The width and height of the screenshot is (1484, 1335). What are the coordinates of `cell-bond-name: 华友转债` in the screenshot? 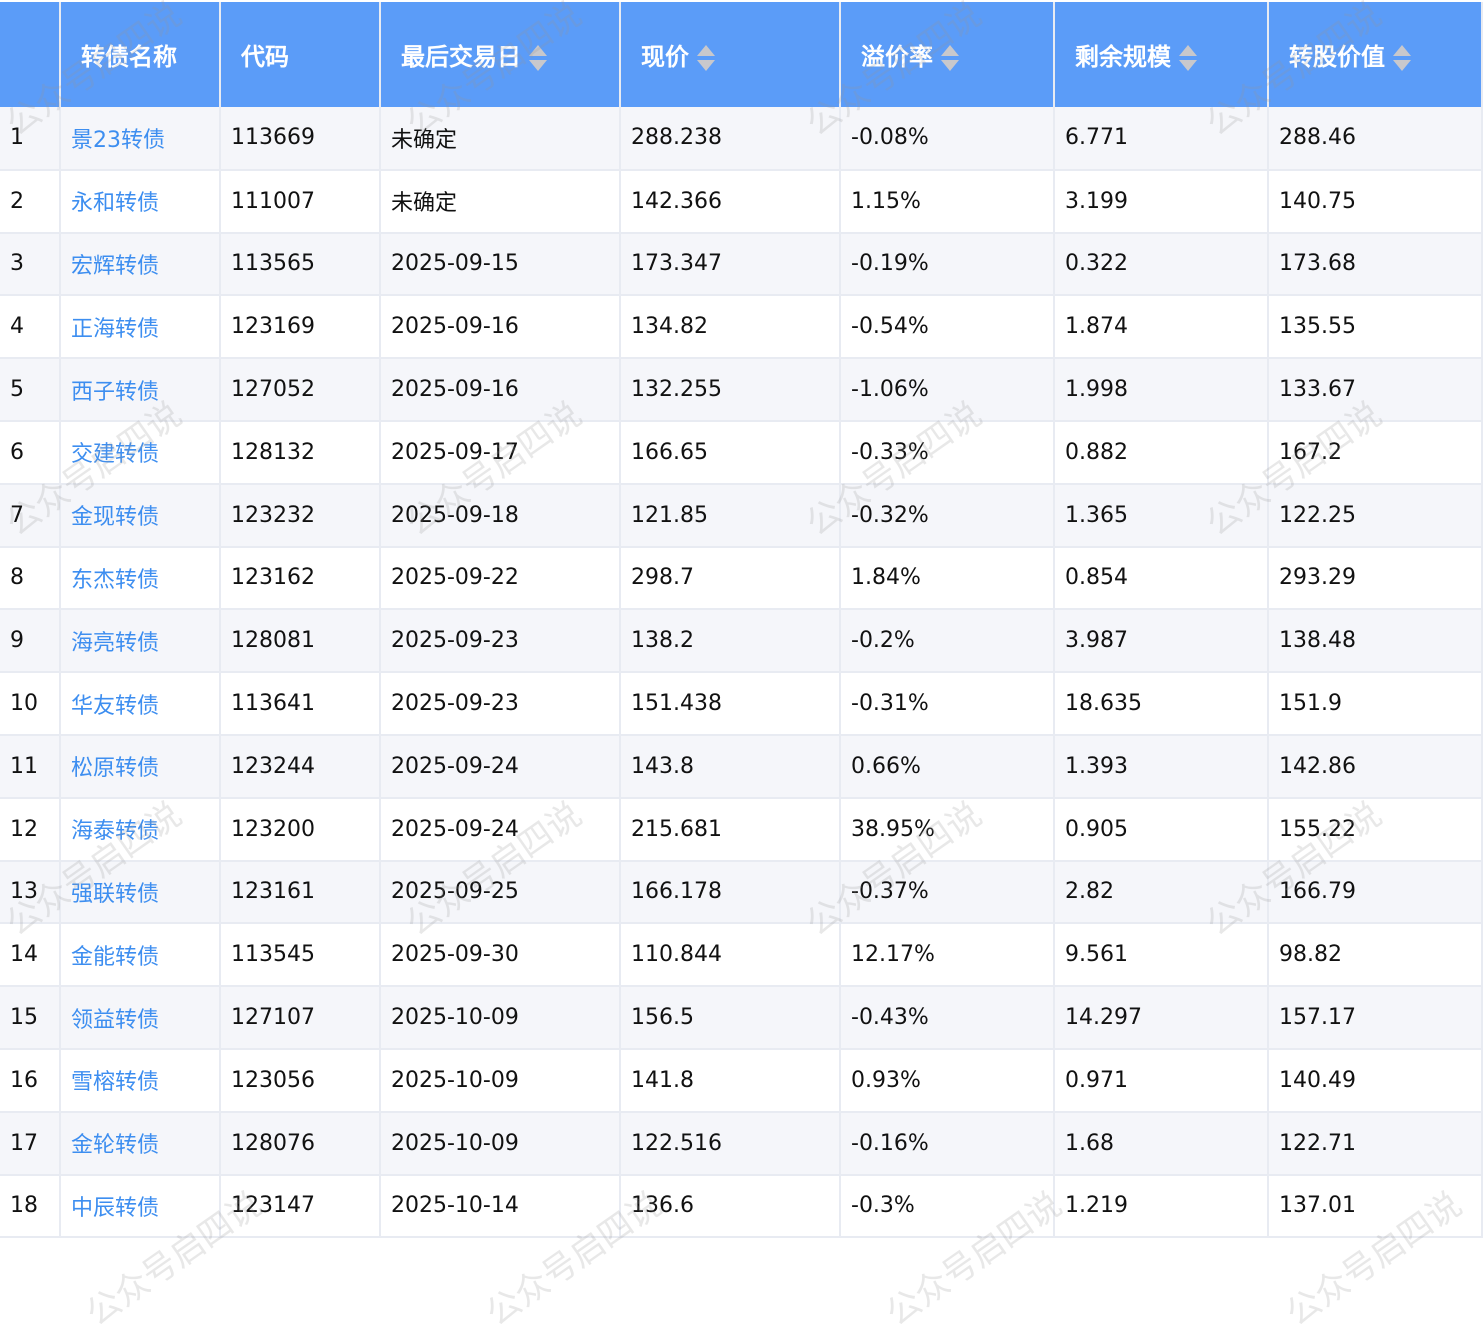 It's located at (140, 704).